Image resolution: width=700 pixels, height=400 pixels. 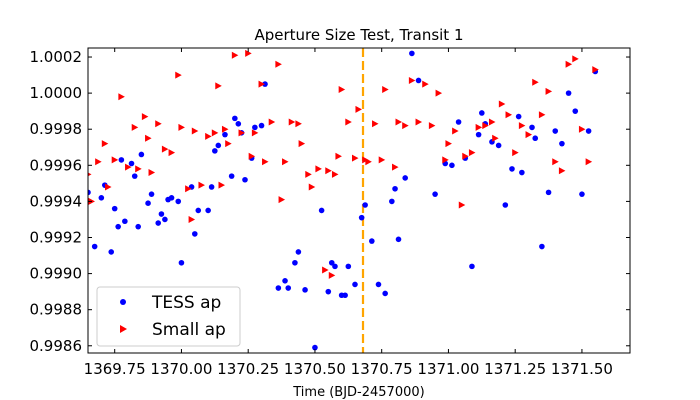 What do you see at coordinates (315, 369) in the screenshot?
I see `x-tick-label: 1370.50` at bounding box center [315, 369].